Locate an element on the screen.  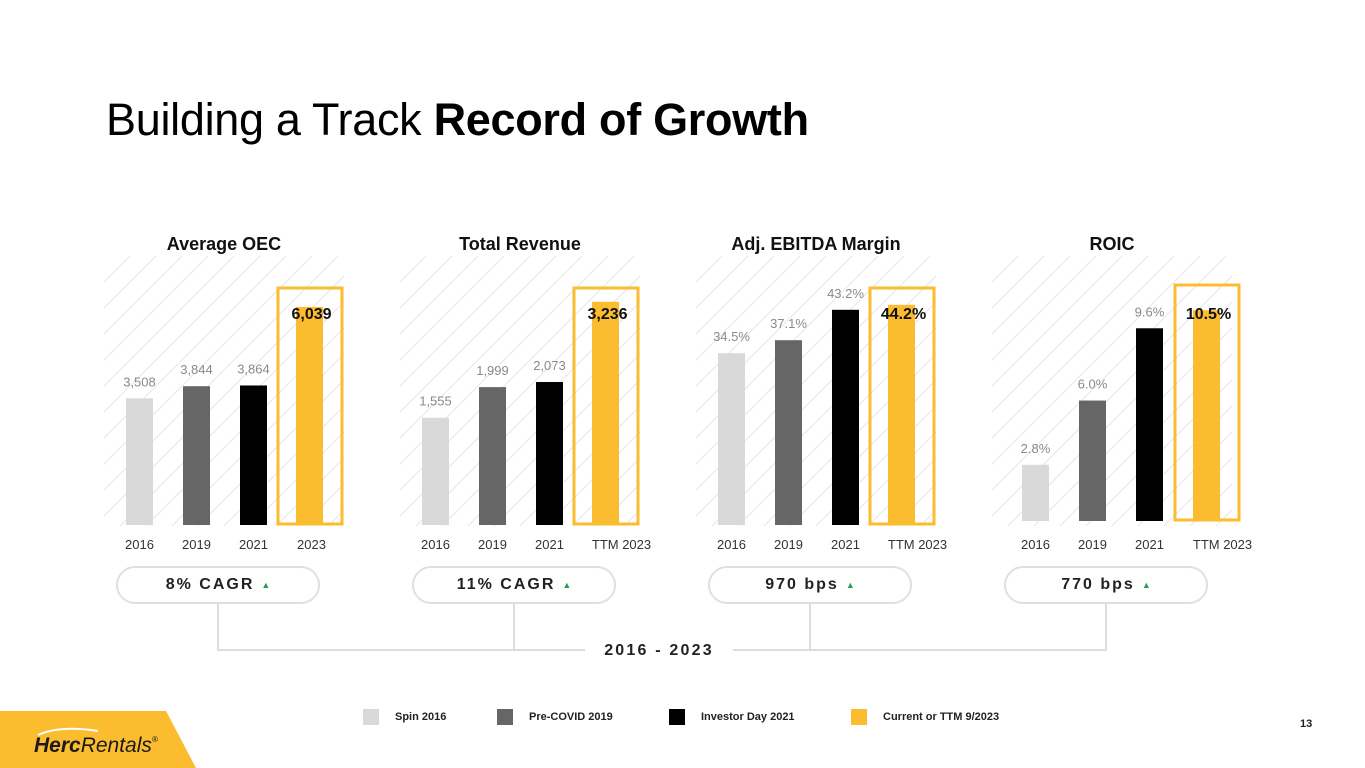
data-label: 37.1% is located at coordinates (788, 323).